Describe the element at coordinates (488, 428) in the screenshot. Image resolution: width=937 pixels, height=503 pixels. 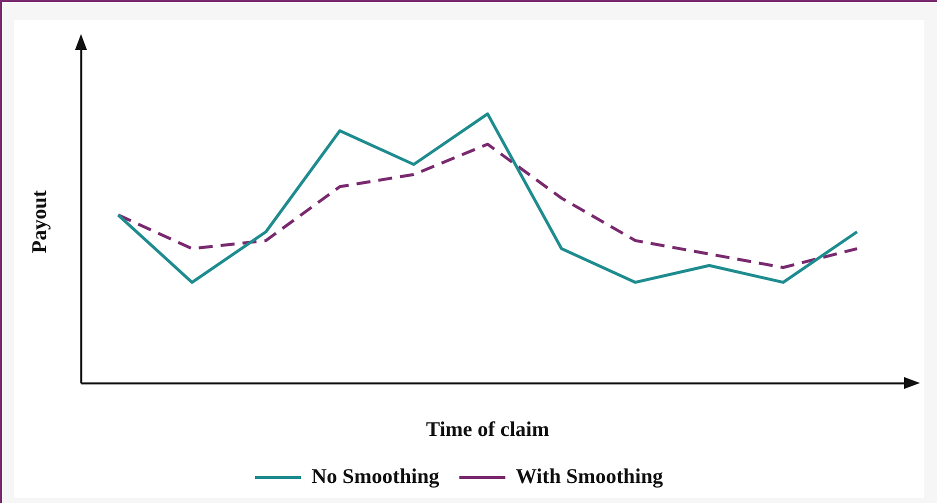
I see `x-axis-title: Time of claim` at that location.